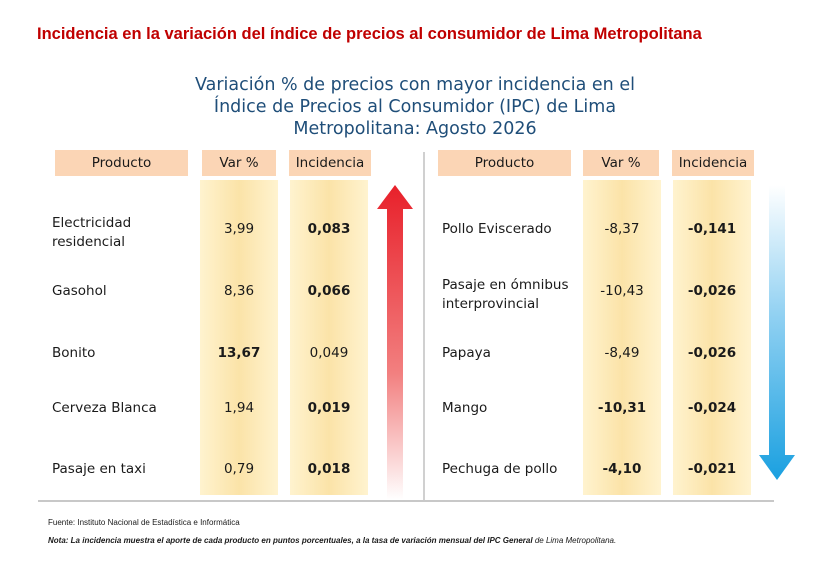 Image resolution: width=828 pixels, height=566 pixels. Describe the element at coordinates (329, 291) in the screenshot. I see `up-incidencia-value: 0,066` at that location.